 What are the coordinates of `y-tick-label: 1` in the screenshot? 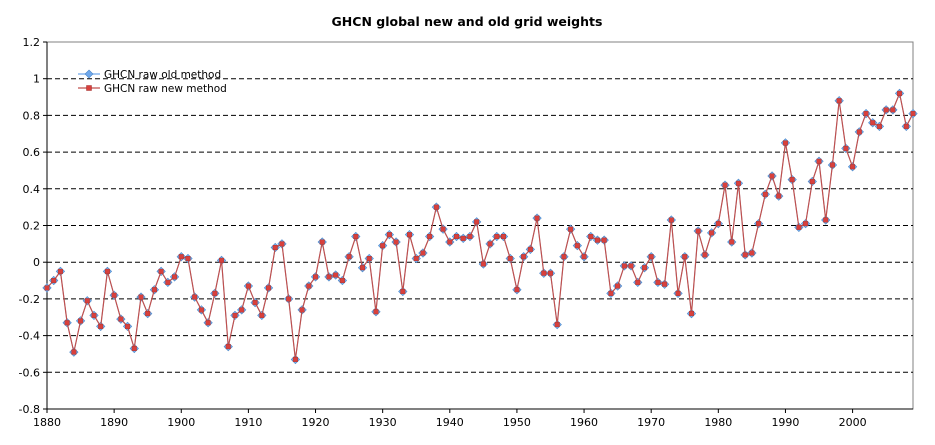 It's located at (36, 79).